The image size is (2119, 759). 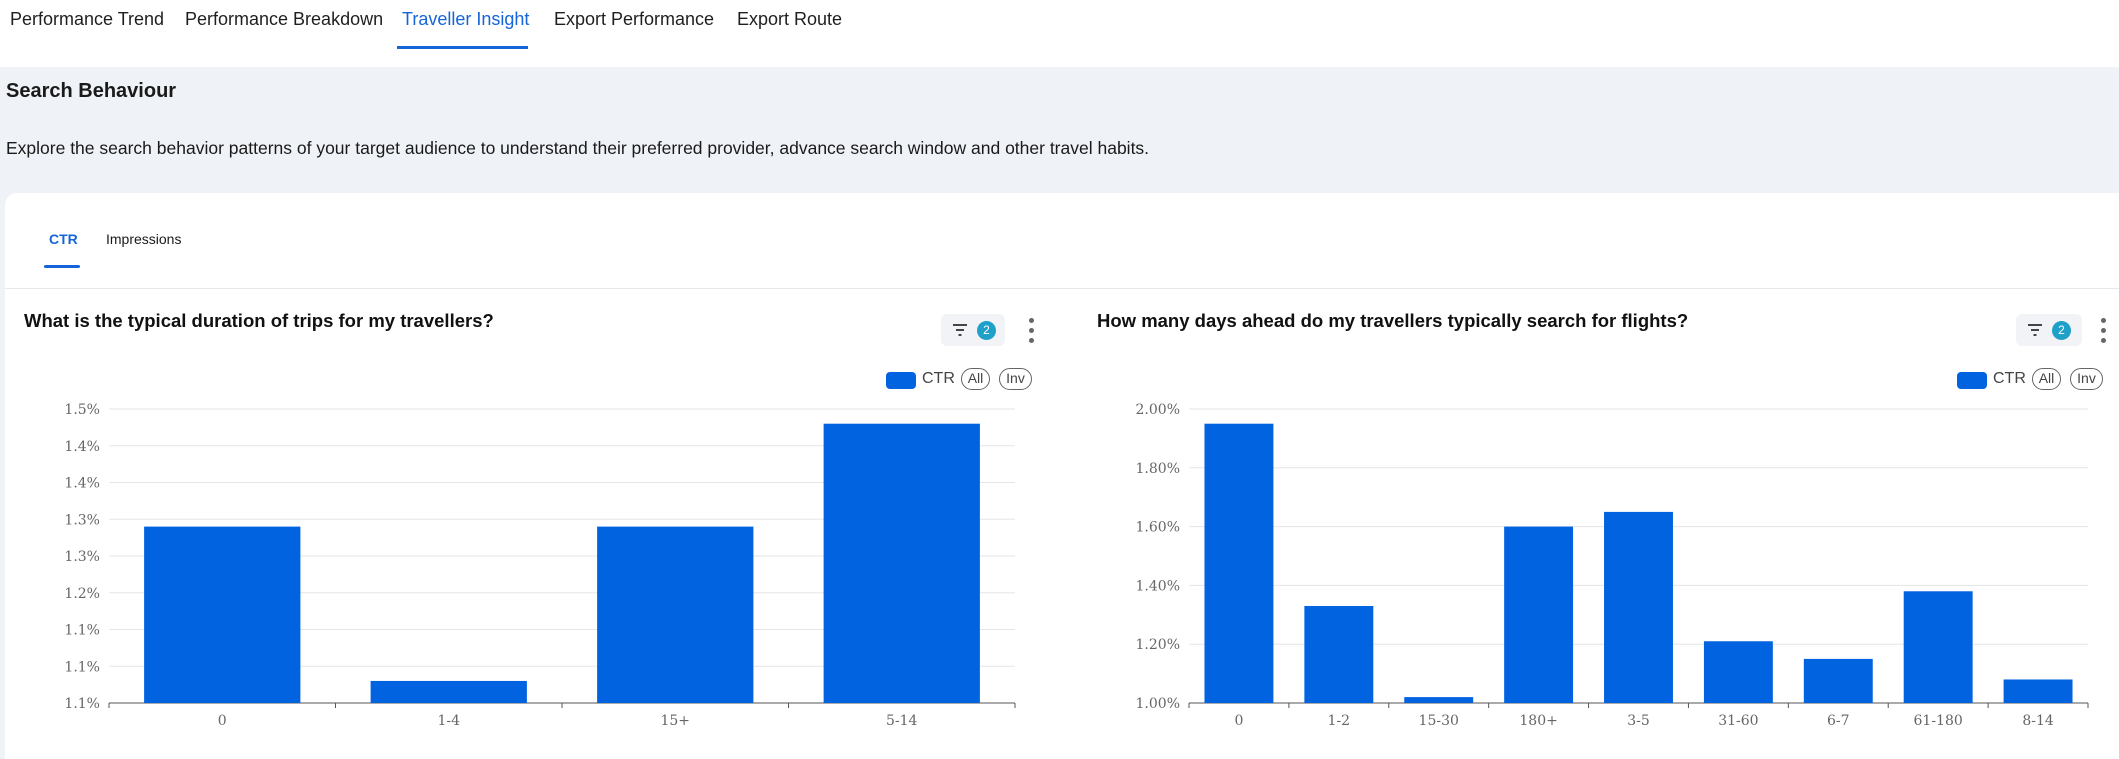 What do you see at coordinates (1339, 721) in the screenshot?
I see `x-tick-label: 1-2` at bounding box center [1339, 721].